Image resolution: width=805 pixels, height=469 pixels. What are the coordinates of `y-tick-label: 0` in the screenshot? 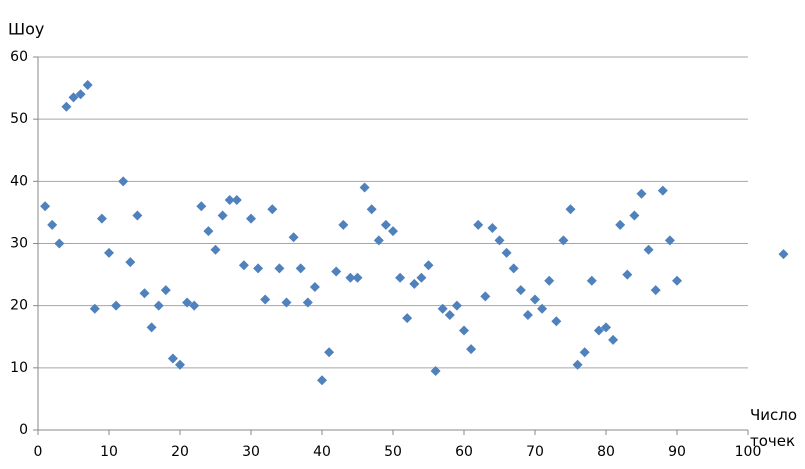 It's located at (23, 430).